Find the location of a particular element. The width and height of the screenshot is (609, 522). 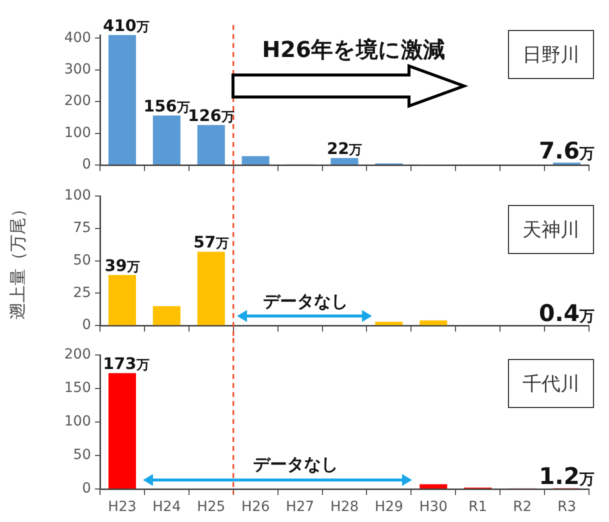

annotation: H26年を境に激減 is located at coordinates (354, 50).